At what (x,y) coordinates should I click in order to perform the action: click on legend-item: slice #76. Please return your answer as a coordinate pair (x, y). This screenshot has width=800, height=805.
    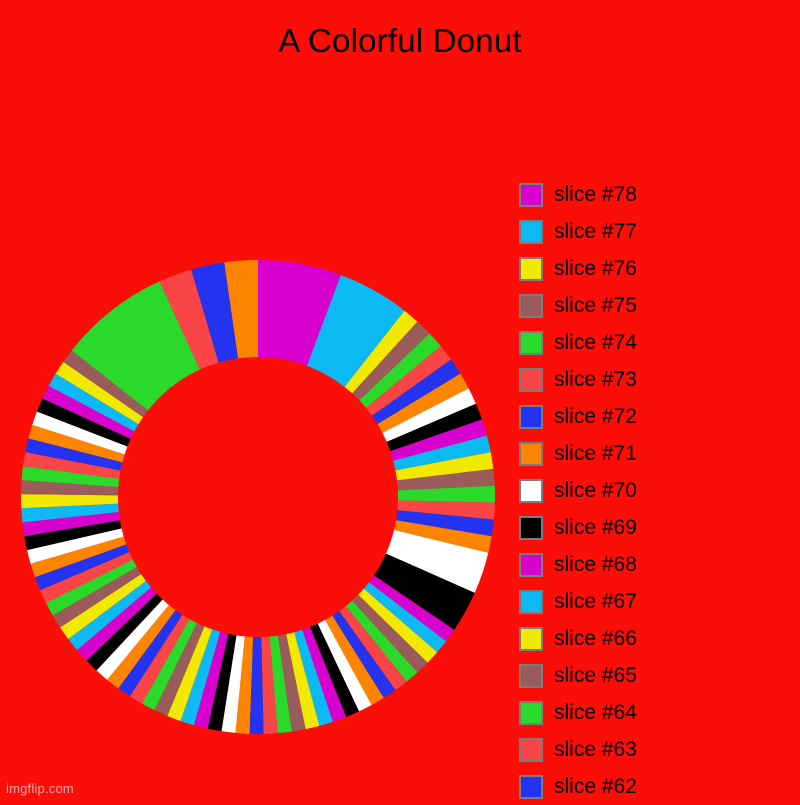
    Looking at the image, I should click on (654, 268).